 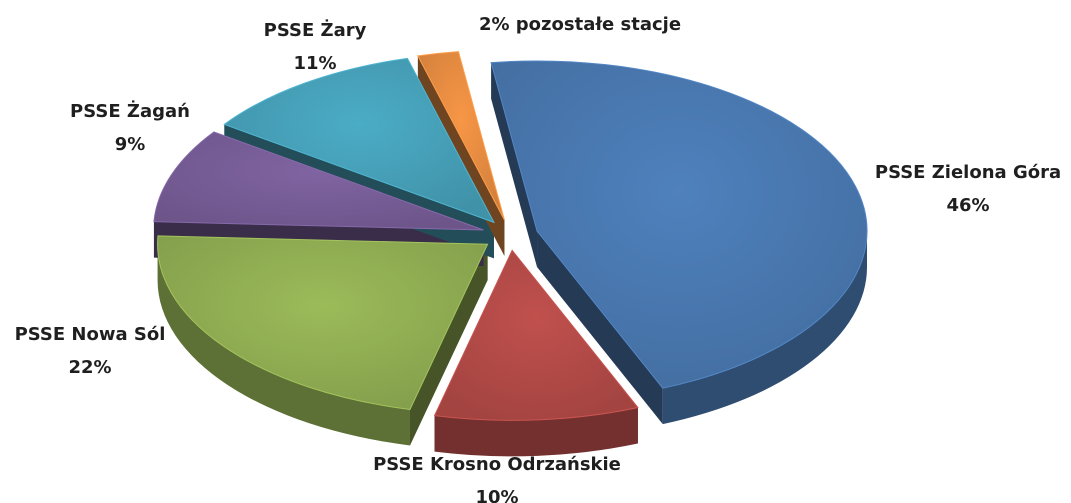 I want to click on category-label: PSSE Żagań, so click(x=130, y=111).